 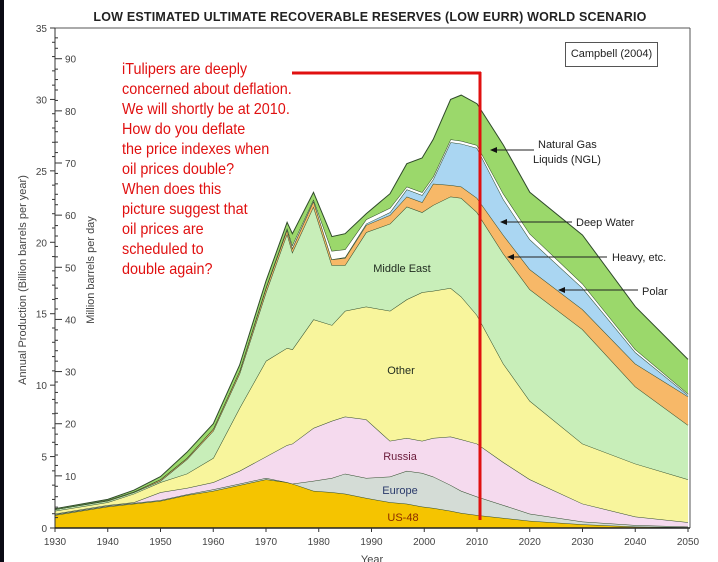 I want to click on annotation-line: the price indexes when, so click(x=196, y=149).